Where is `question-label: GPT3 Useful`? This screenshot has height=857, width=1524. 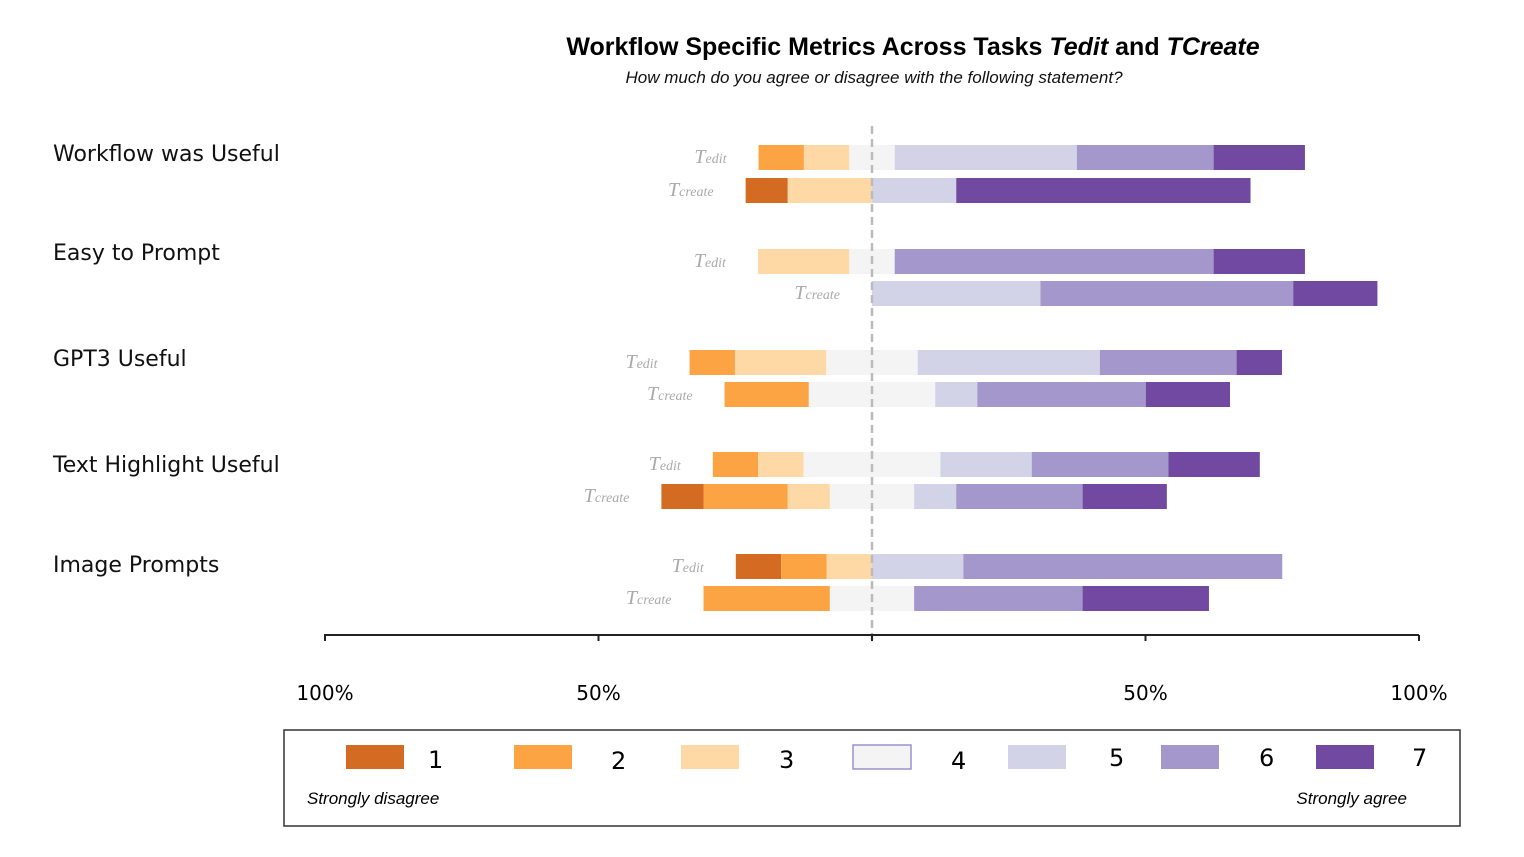
question-label: GPT3 Useful is located at coordinates (120, 359).